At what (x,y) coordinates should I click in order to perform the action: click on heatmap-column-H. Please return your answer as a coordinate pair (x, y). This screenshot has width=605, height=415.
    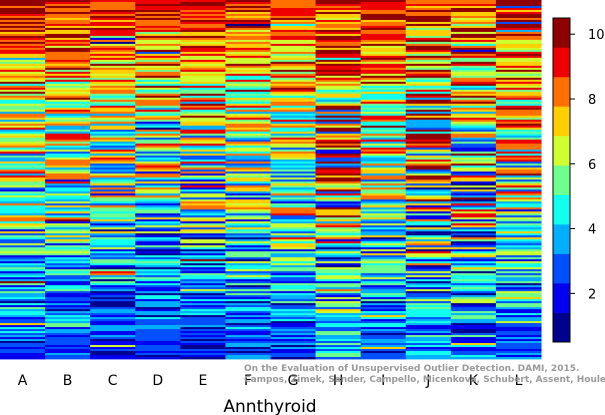
    Looking at the image, I should click on (338, 180).